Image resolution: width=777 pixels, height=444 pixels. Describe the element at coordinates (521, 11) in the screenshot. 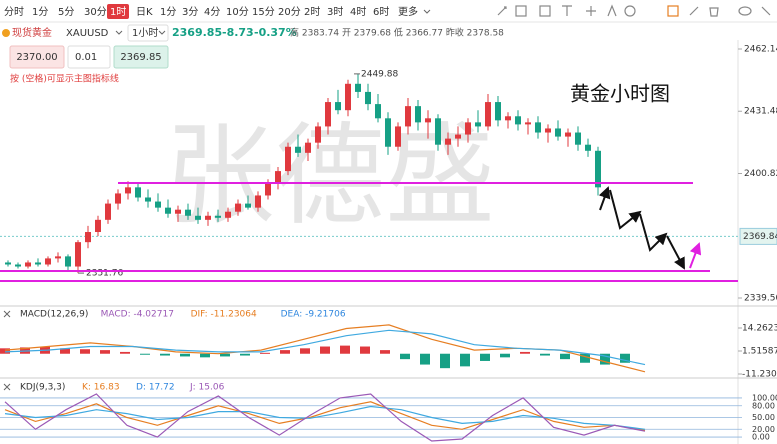

I see `grid-icon` at that location.